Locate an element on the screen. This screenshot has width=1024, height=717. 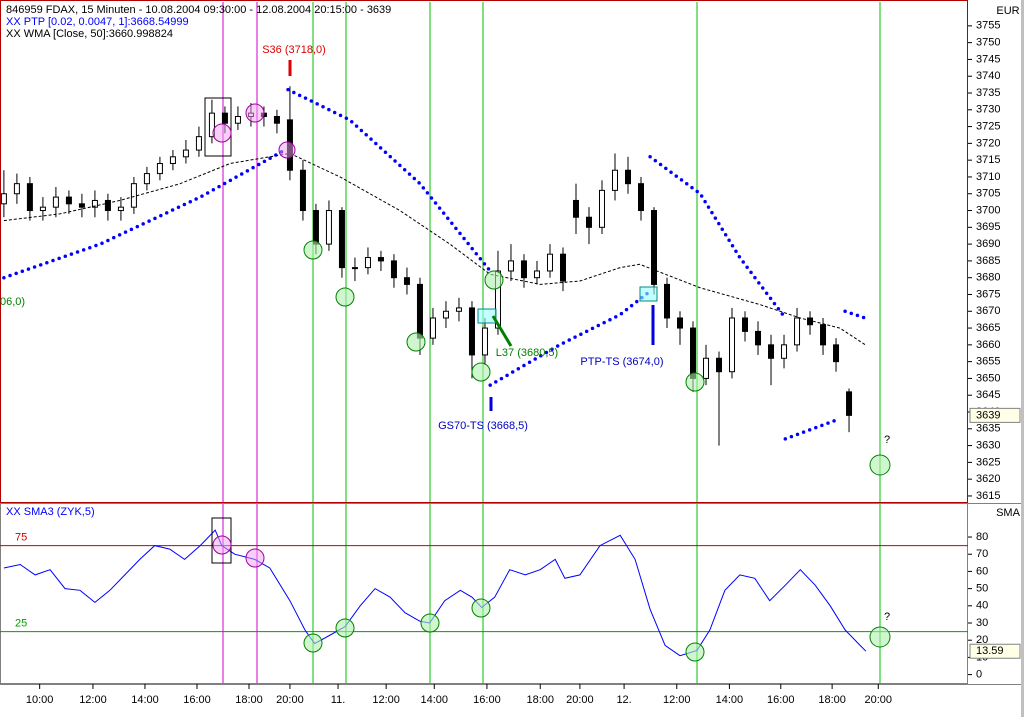
y-tick-label: 3655 is located at coordinates (988, 362).